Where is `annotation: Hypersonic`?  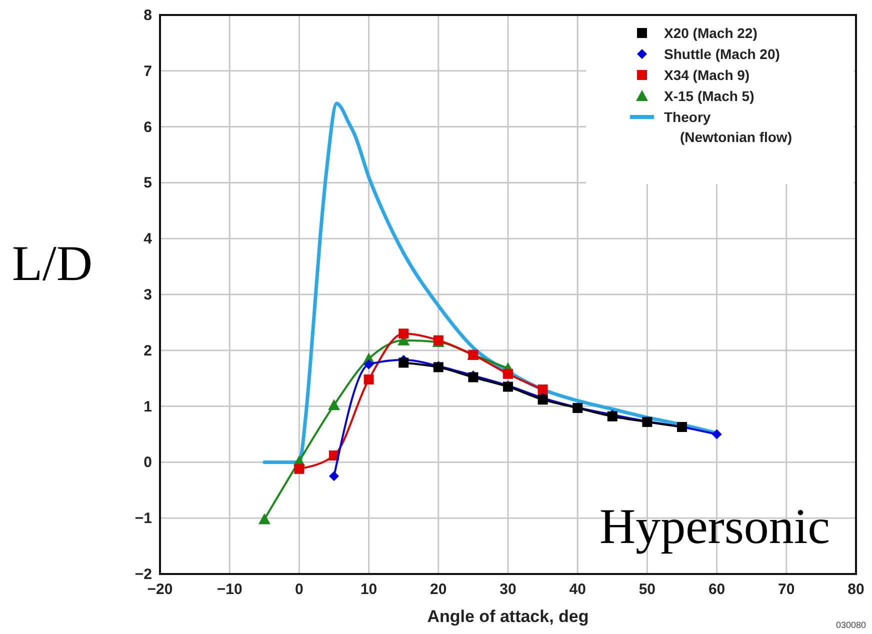
annotation: Hypersonic is located at coordinates (715, 526).